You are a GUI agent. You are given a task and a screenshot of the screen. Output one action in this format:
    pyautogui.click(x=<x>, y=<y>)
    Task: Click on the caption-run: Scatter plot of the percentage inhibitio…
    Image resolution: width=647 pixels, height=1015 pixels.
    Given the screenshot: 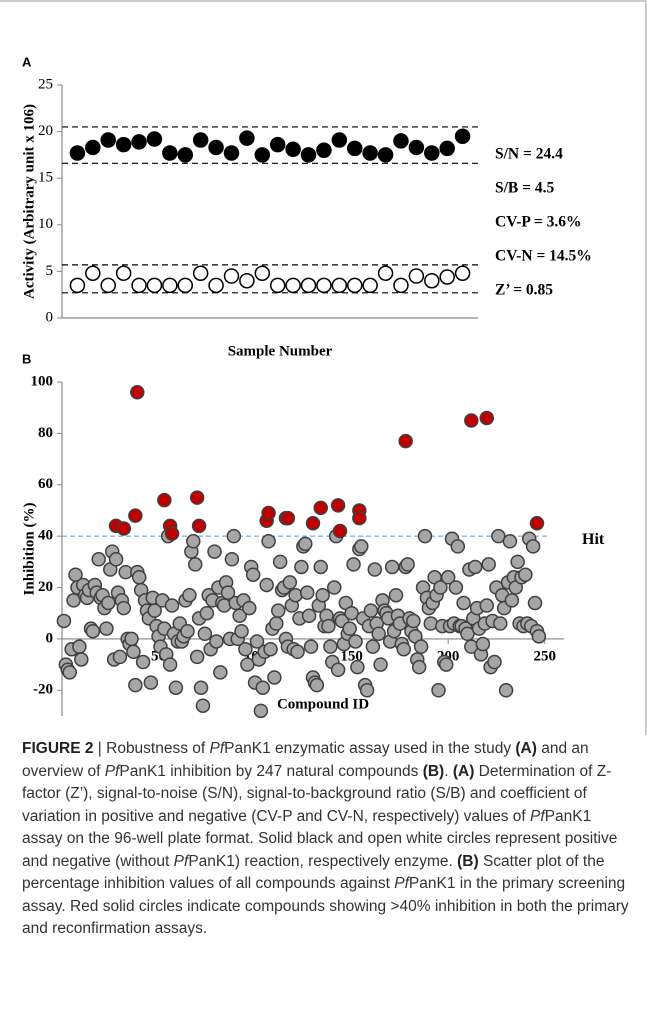 What is the action you would take?
    pyautogui.click(x=313, y=872)
    